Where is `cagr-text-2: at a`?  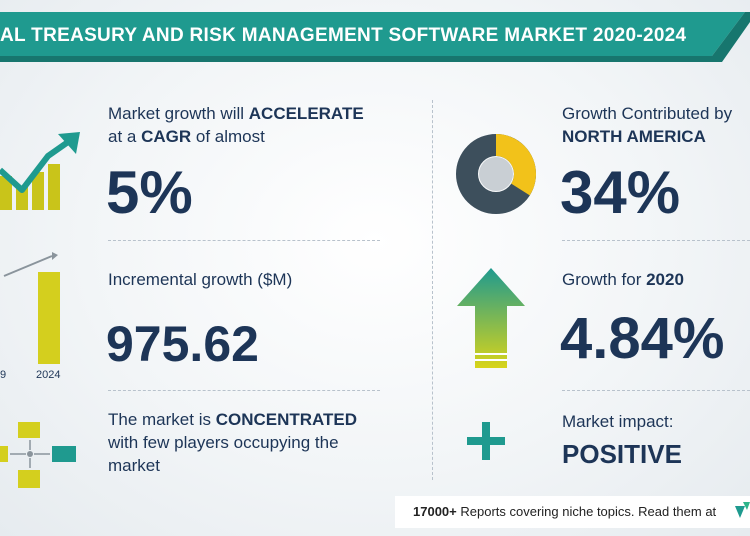
cagr-text-2: at a is located at coordinates (125, 136).